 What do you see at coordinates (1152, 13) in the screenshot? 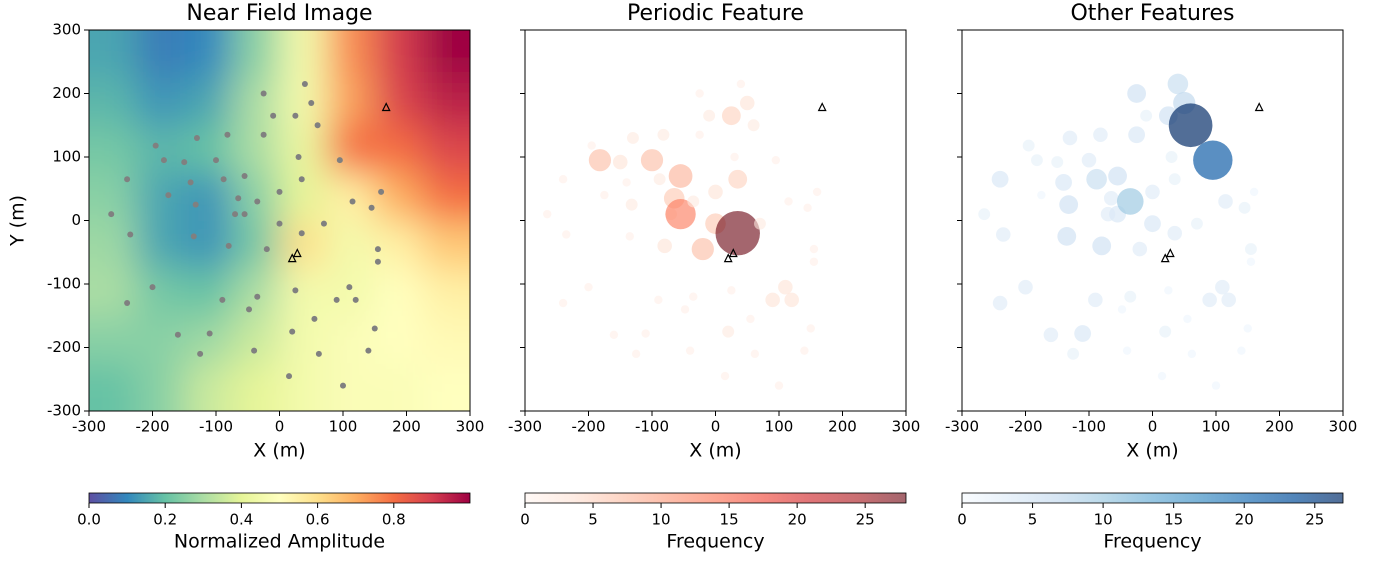
I see `chart-title: Other Features` at bounding box center [1152, 13].